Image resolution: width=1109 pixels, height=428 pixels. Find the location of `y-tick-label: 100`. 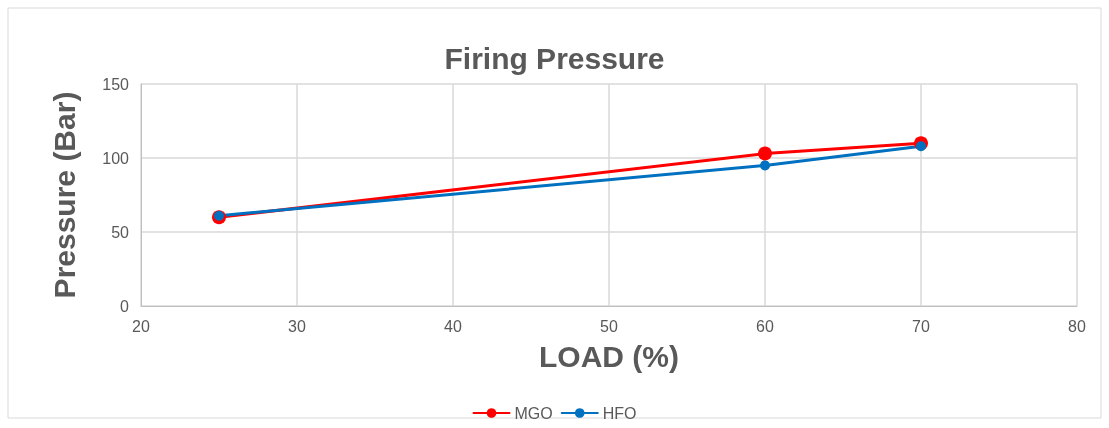

y-tick-label: 100 is located at coordinates (116, 158).